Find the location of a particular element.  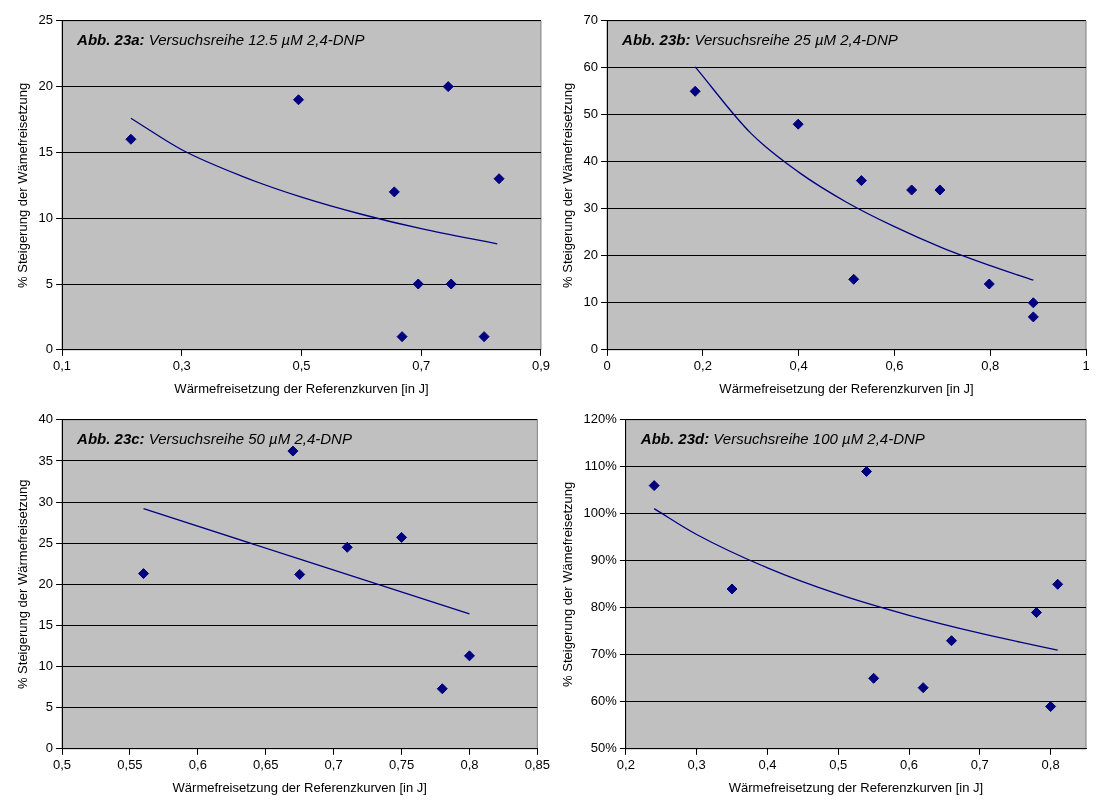

y-tick-label: 70% is located at coordinates (604, 654).